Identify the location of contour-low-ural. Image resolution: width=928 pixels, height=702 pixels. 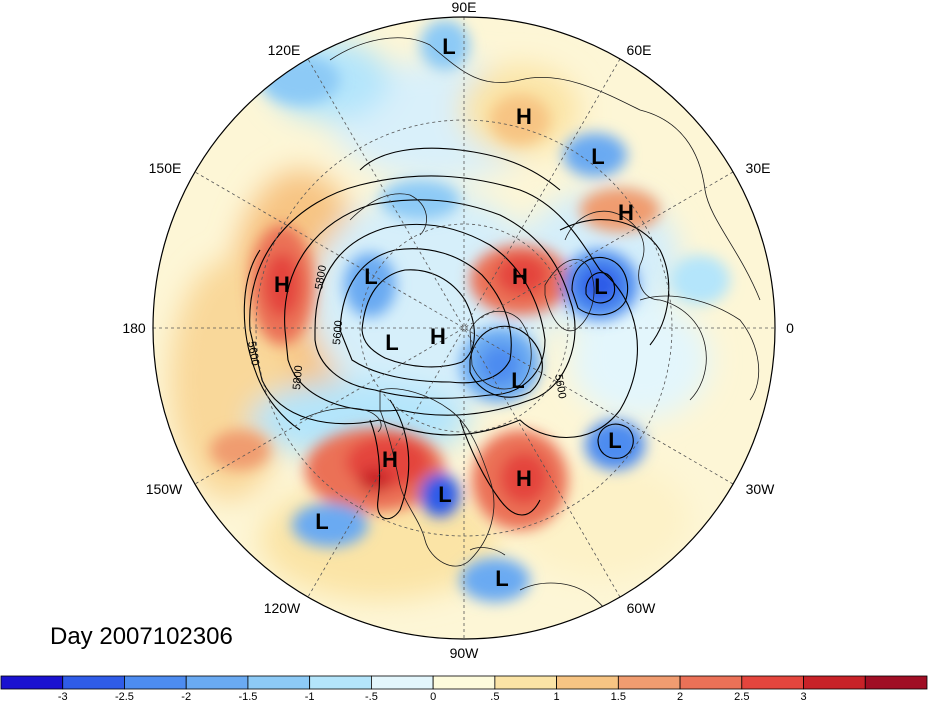
(600, 286).